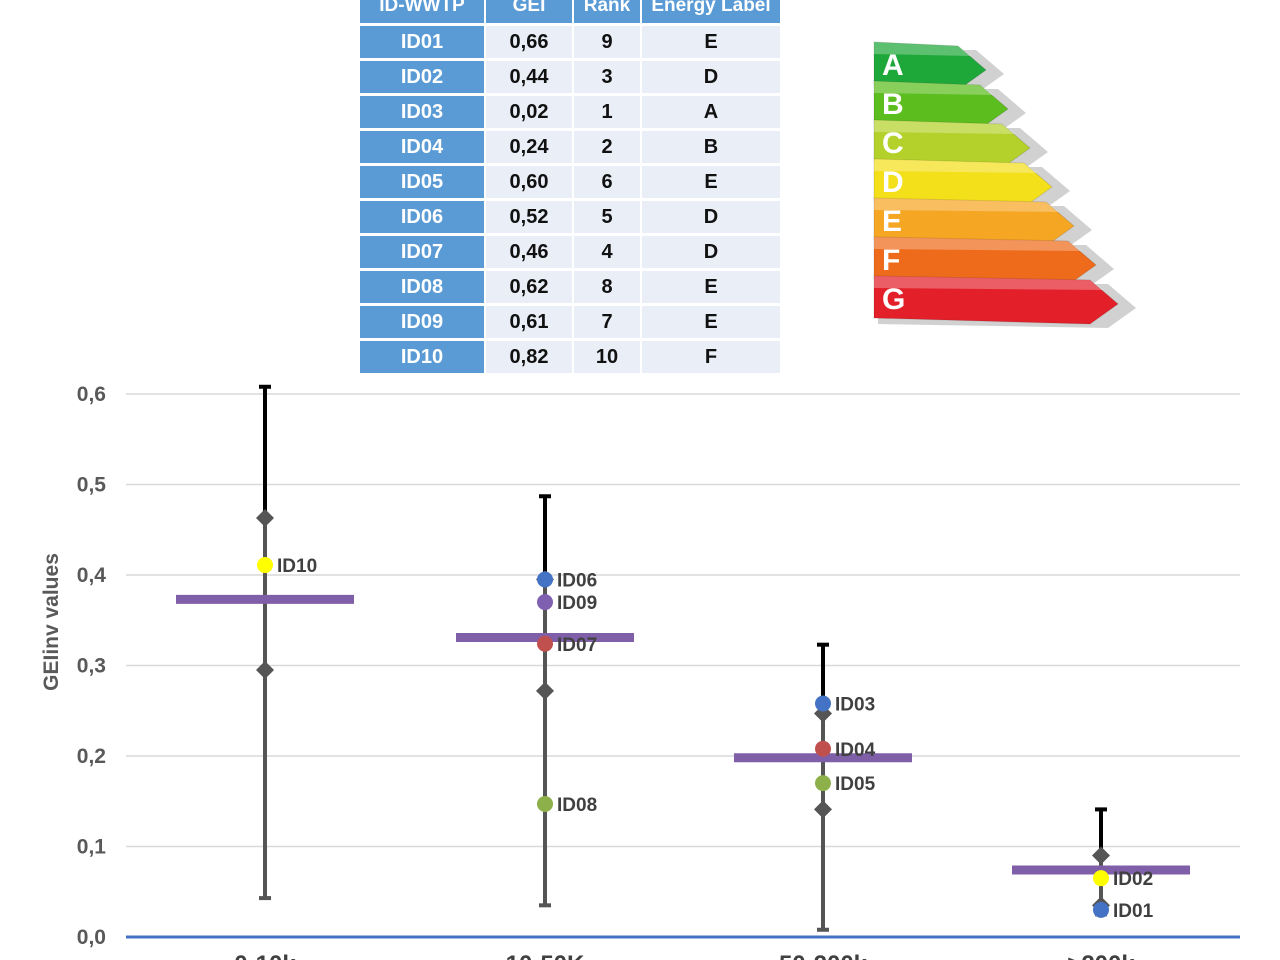 This screenshot has height=960, width=1280. Describe the element at coordinates (993, 262) in the screenshot. I see `energy-bar-f: F` at that location.